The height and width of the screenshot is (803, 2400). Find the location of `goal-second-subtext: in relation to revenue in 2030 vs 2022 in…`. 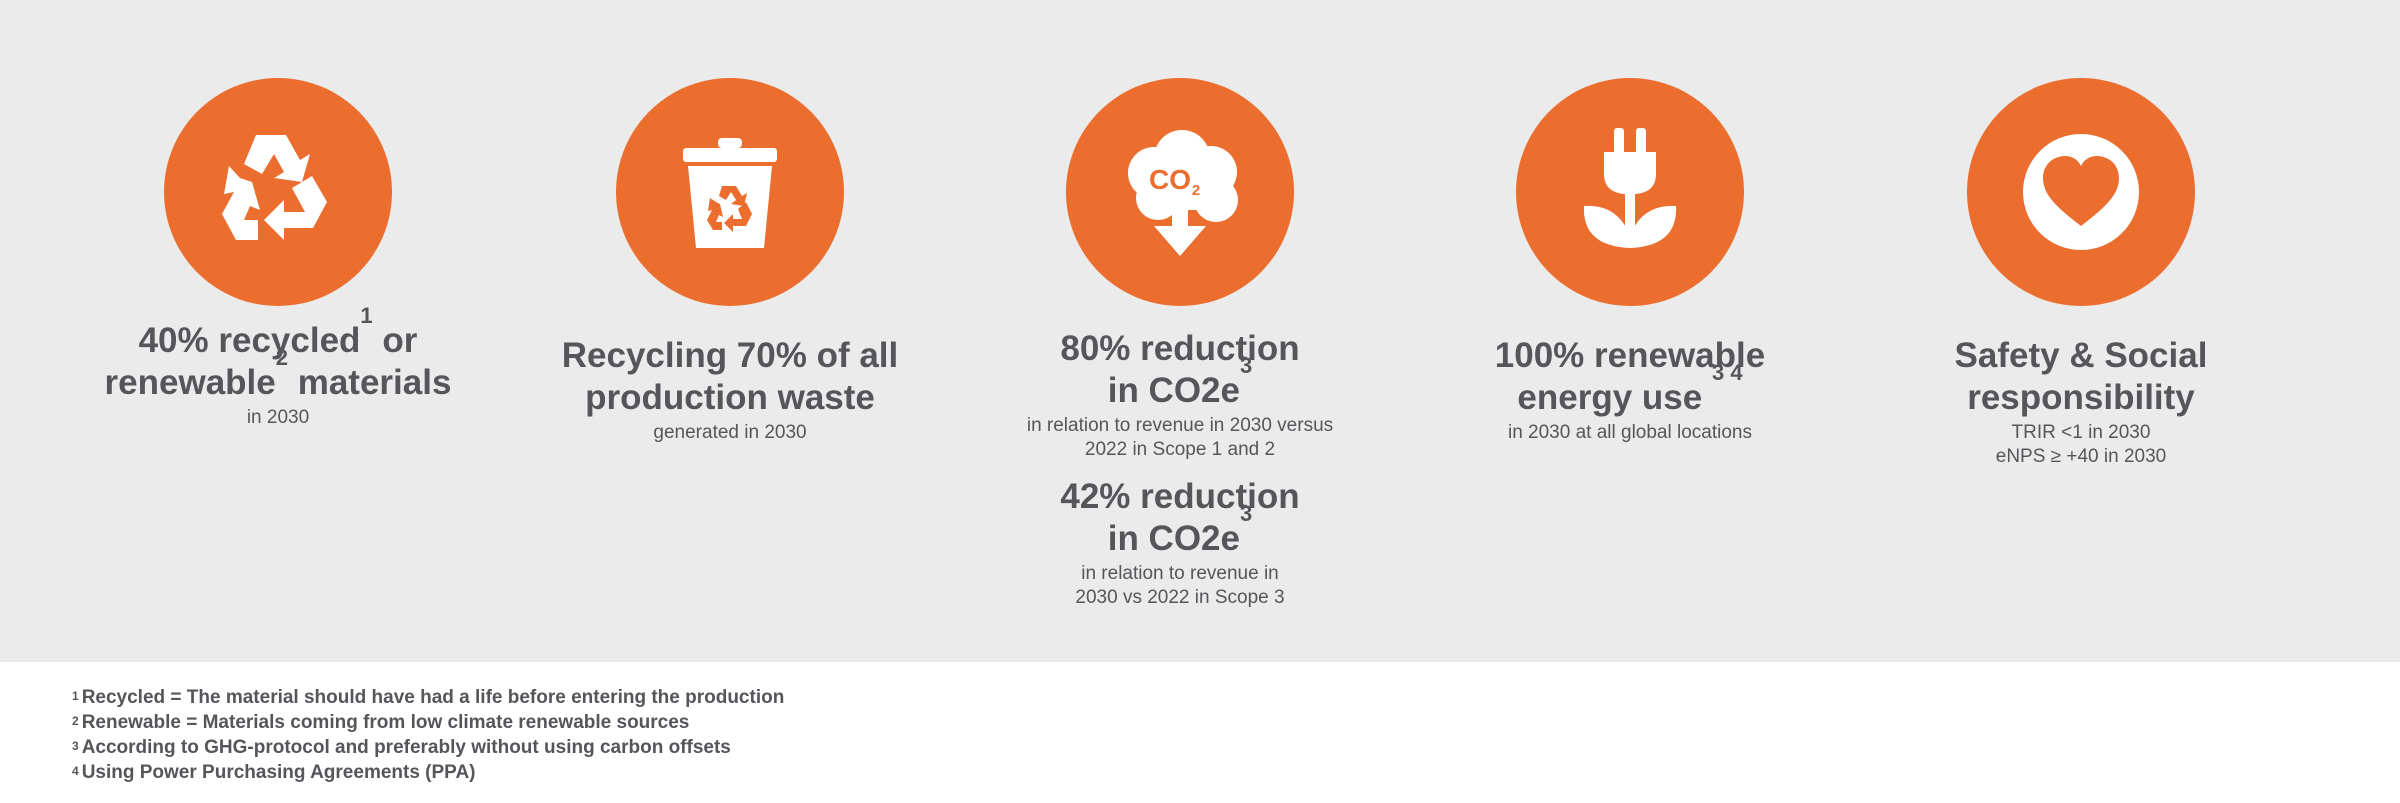

goal-second-subtext: in relation to revenue in 2030 vs 2022 in… is located at coordinates (1180, 586).